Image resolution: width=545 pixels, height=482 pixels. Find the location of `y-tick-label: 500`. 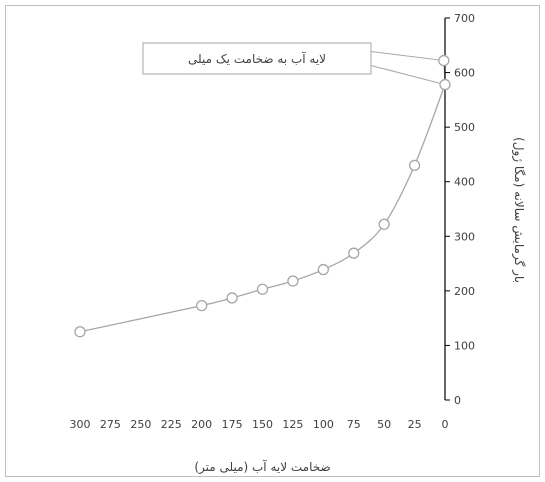

y-tick-label: 500 is located at coordinates (464, 127).